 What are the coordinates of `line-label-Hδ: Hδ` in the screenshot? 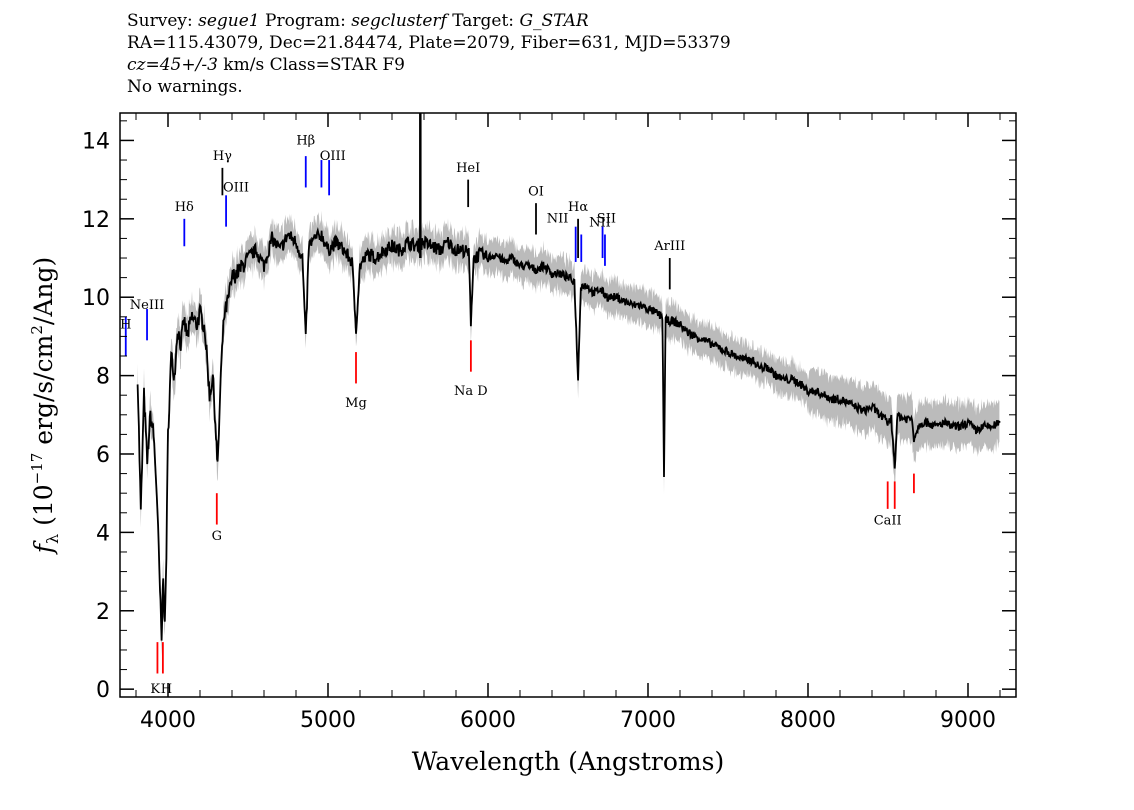 It's located at (184, 207).